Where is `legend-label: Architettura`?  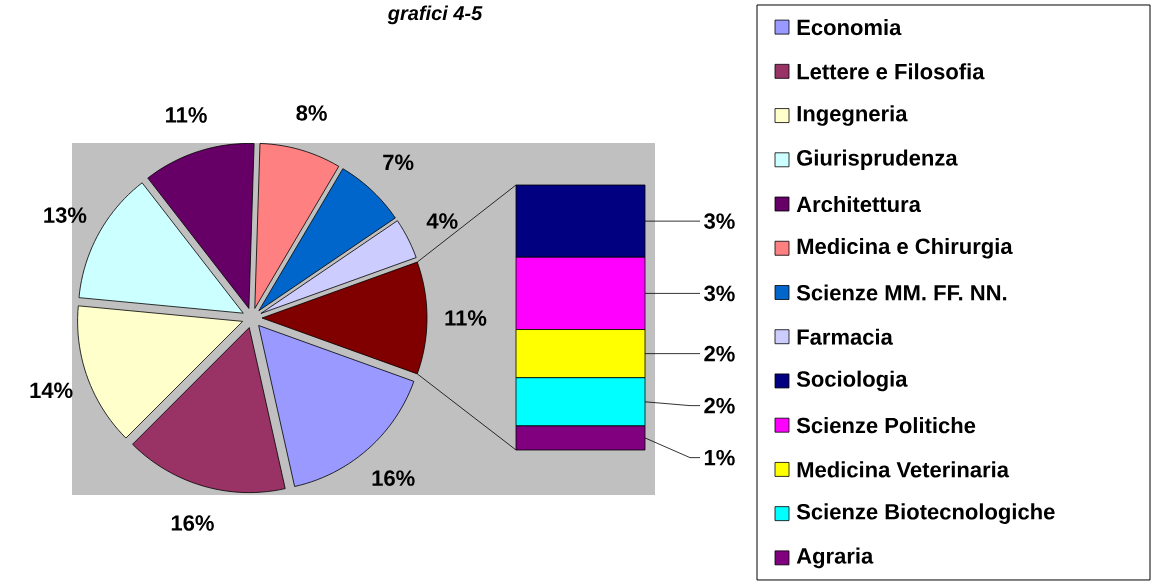
legend-label: Architettura is located at coordinates (859, 204).